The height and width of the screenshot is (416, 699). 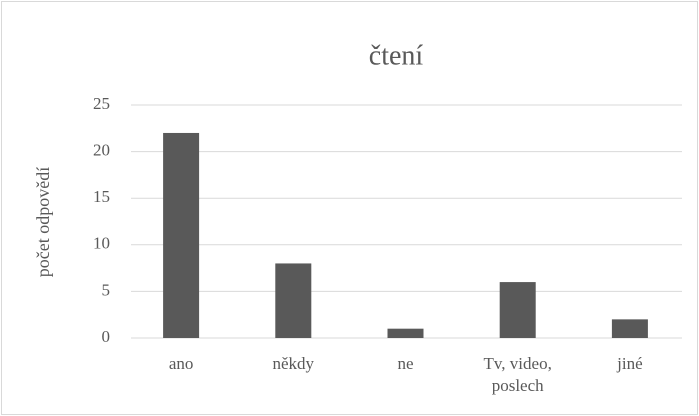 What do you see at coordinates (43, 222) in the screenshot?
I see `y-axis-label: počet odpovědí` at bounding box center [43, 222].